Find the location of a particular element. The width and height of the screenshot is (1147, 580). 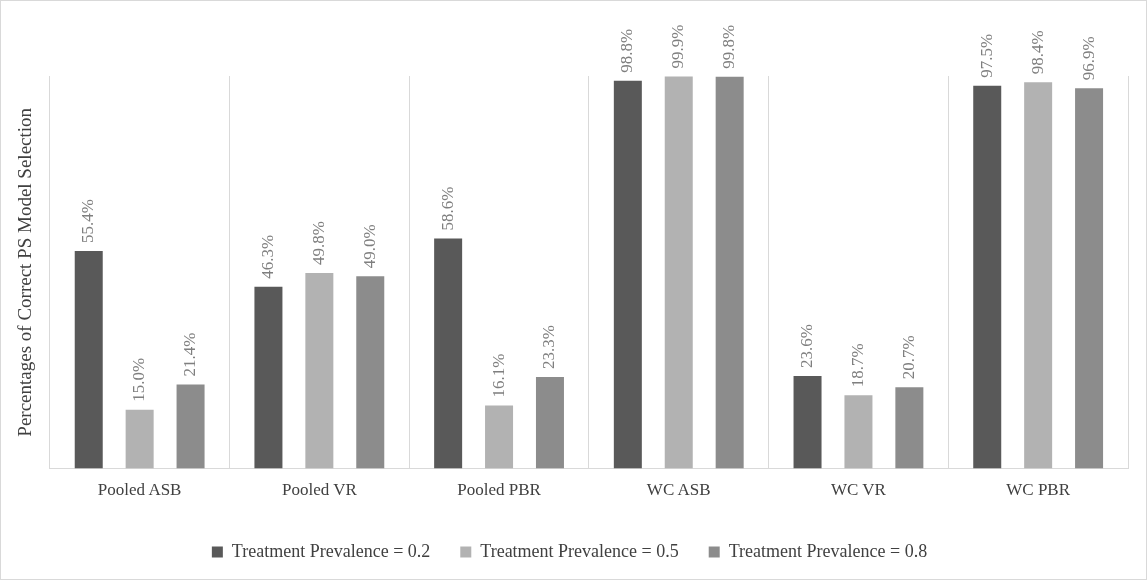

legend-label: Treatment Prevalence = 0.5 is located at coordinates (579, 550).